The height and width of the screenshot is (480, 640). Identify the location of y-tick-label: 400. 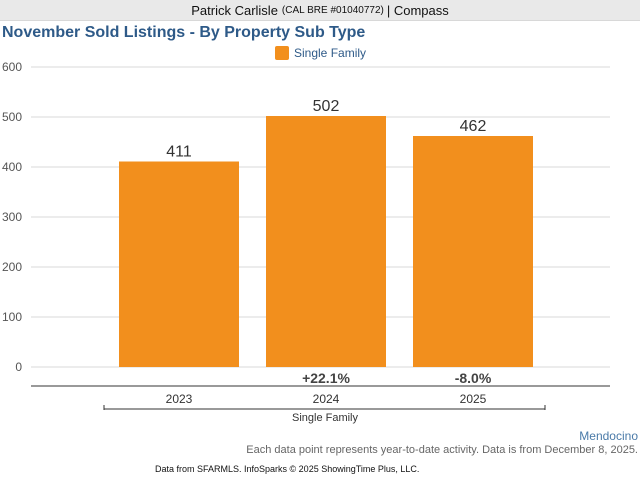
(12, 167).